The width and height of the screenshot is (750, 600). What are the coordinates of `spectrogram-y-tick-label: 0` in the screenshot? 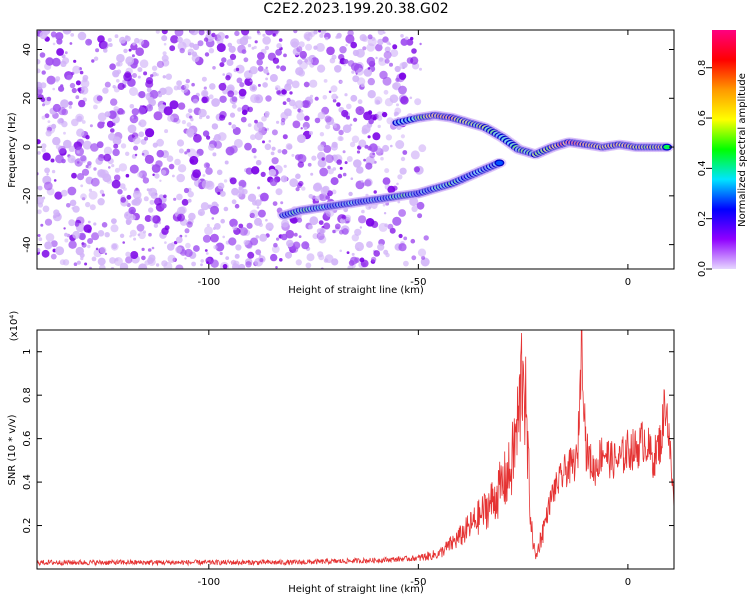 It's located at (27, 147).